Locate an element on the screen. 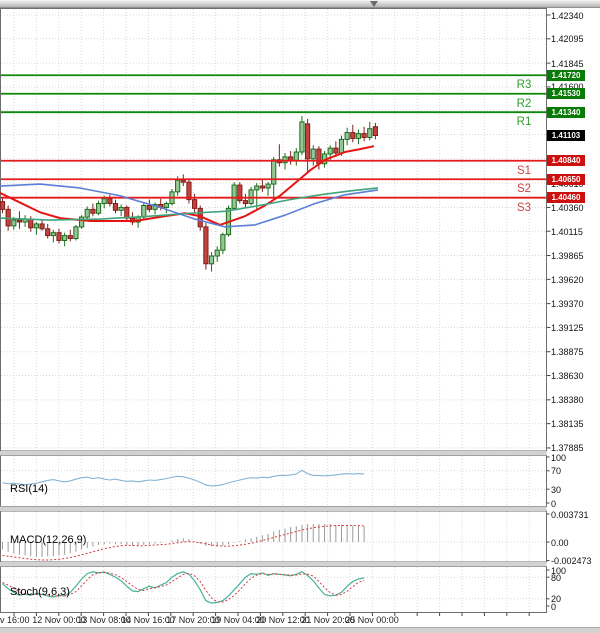 This screenshot has width=600, height=633. ma-mid-green is located at coordinates (189, 204).